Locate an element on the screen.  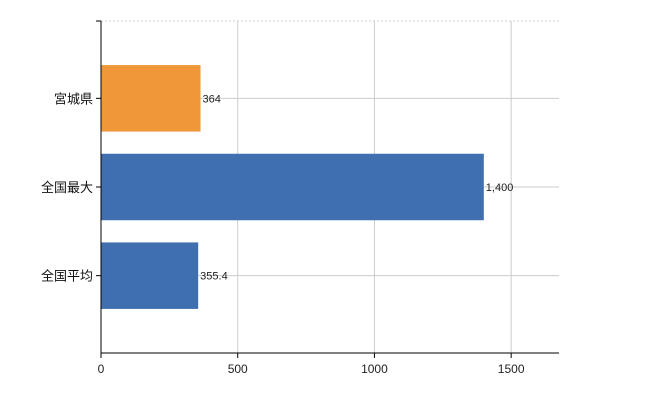
data-label: 364 is located at coordinates (212, 99).